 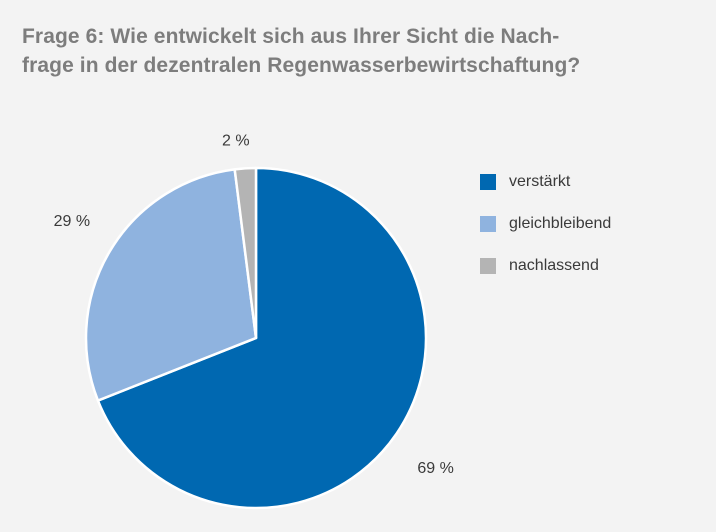 What do you see at coordinates (554, 265) in the screenshot?
I see `legend-label-nachlassend: nachlassend` at bounding box center [554, 265].